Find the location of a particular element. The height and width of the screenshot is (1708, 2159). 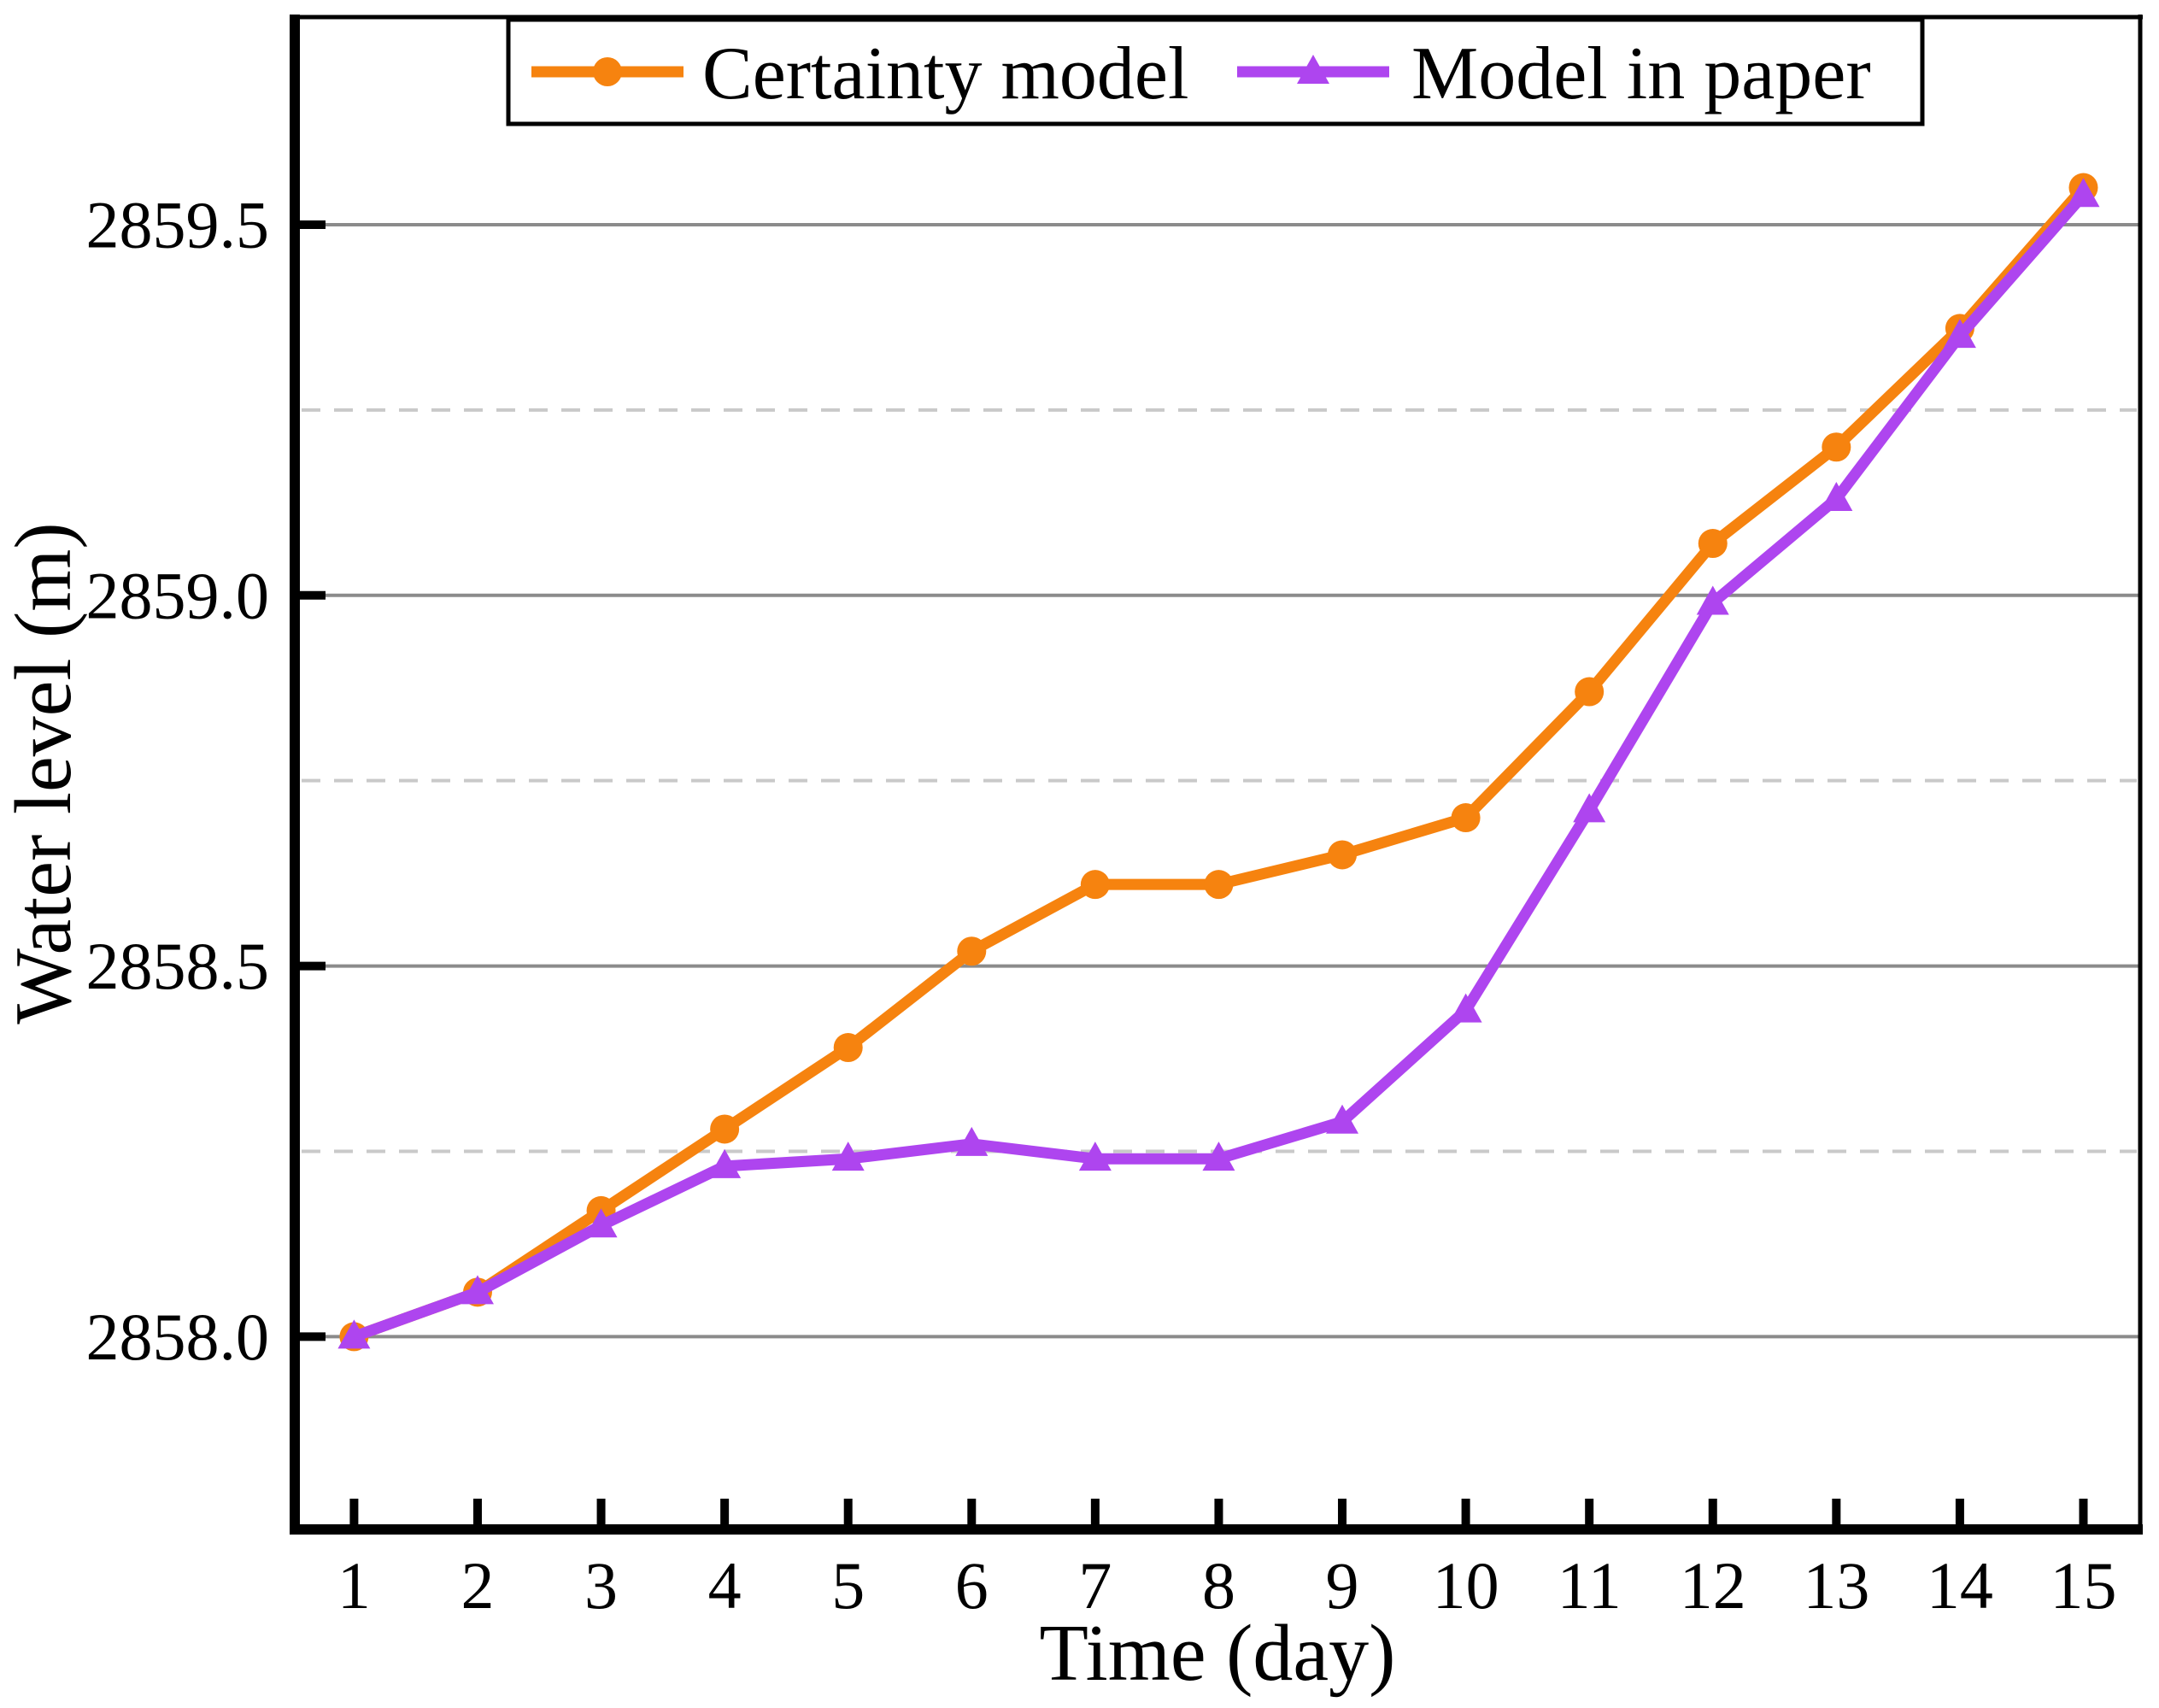

x-tick-label: 8 is located at coordinates (1218, 1585).